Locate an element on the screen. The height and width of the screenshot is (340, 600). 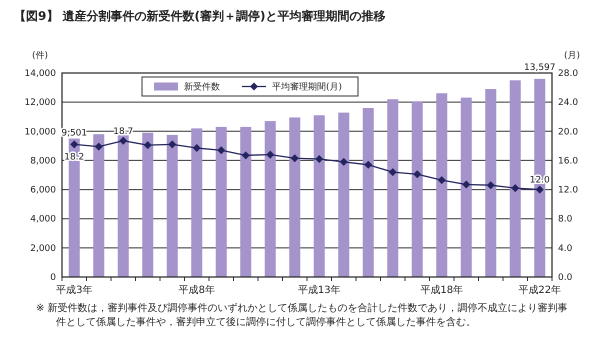
y-tick-label: 0 is located at coordinates (53, 278).